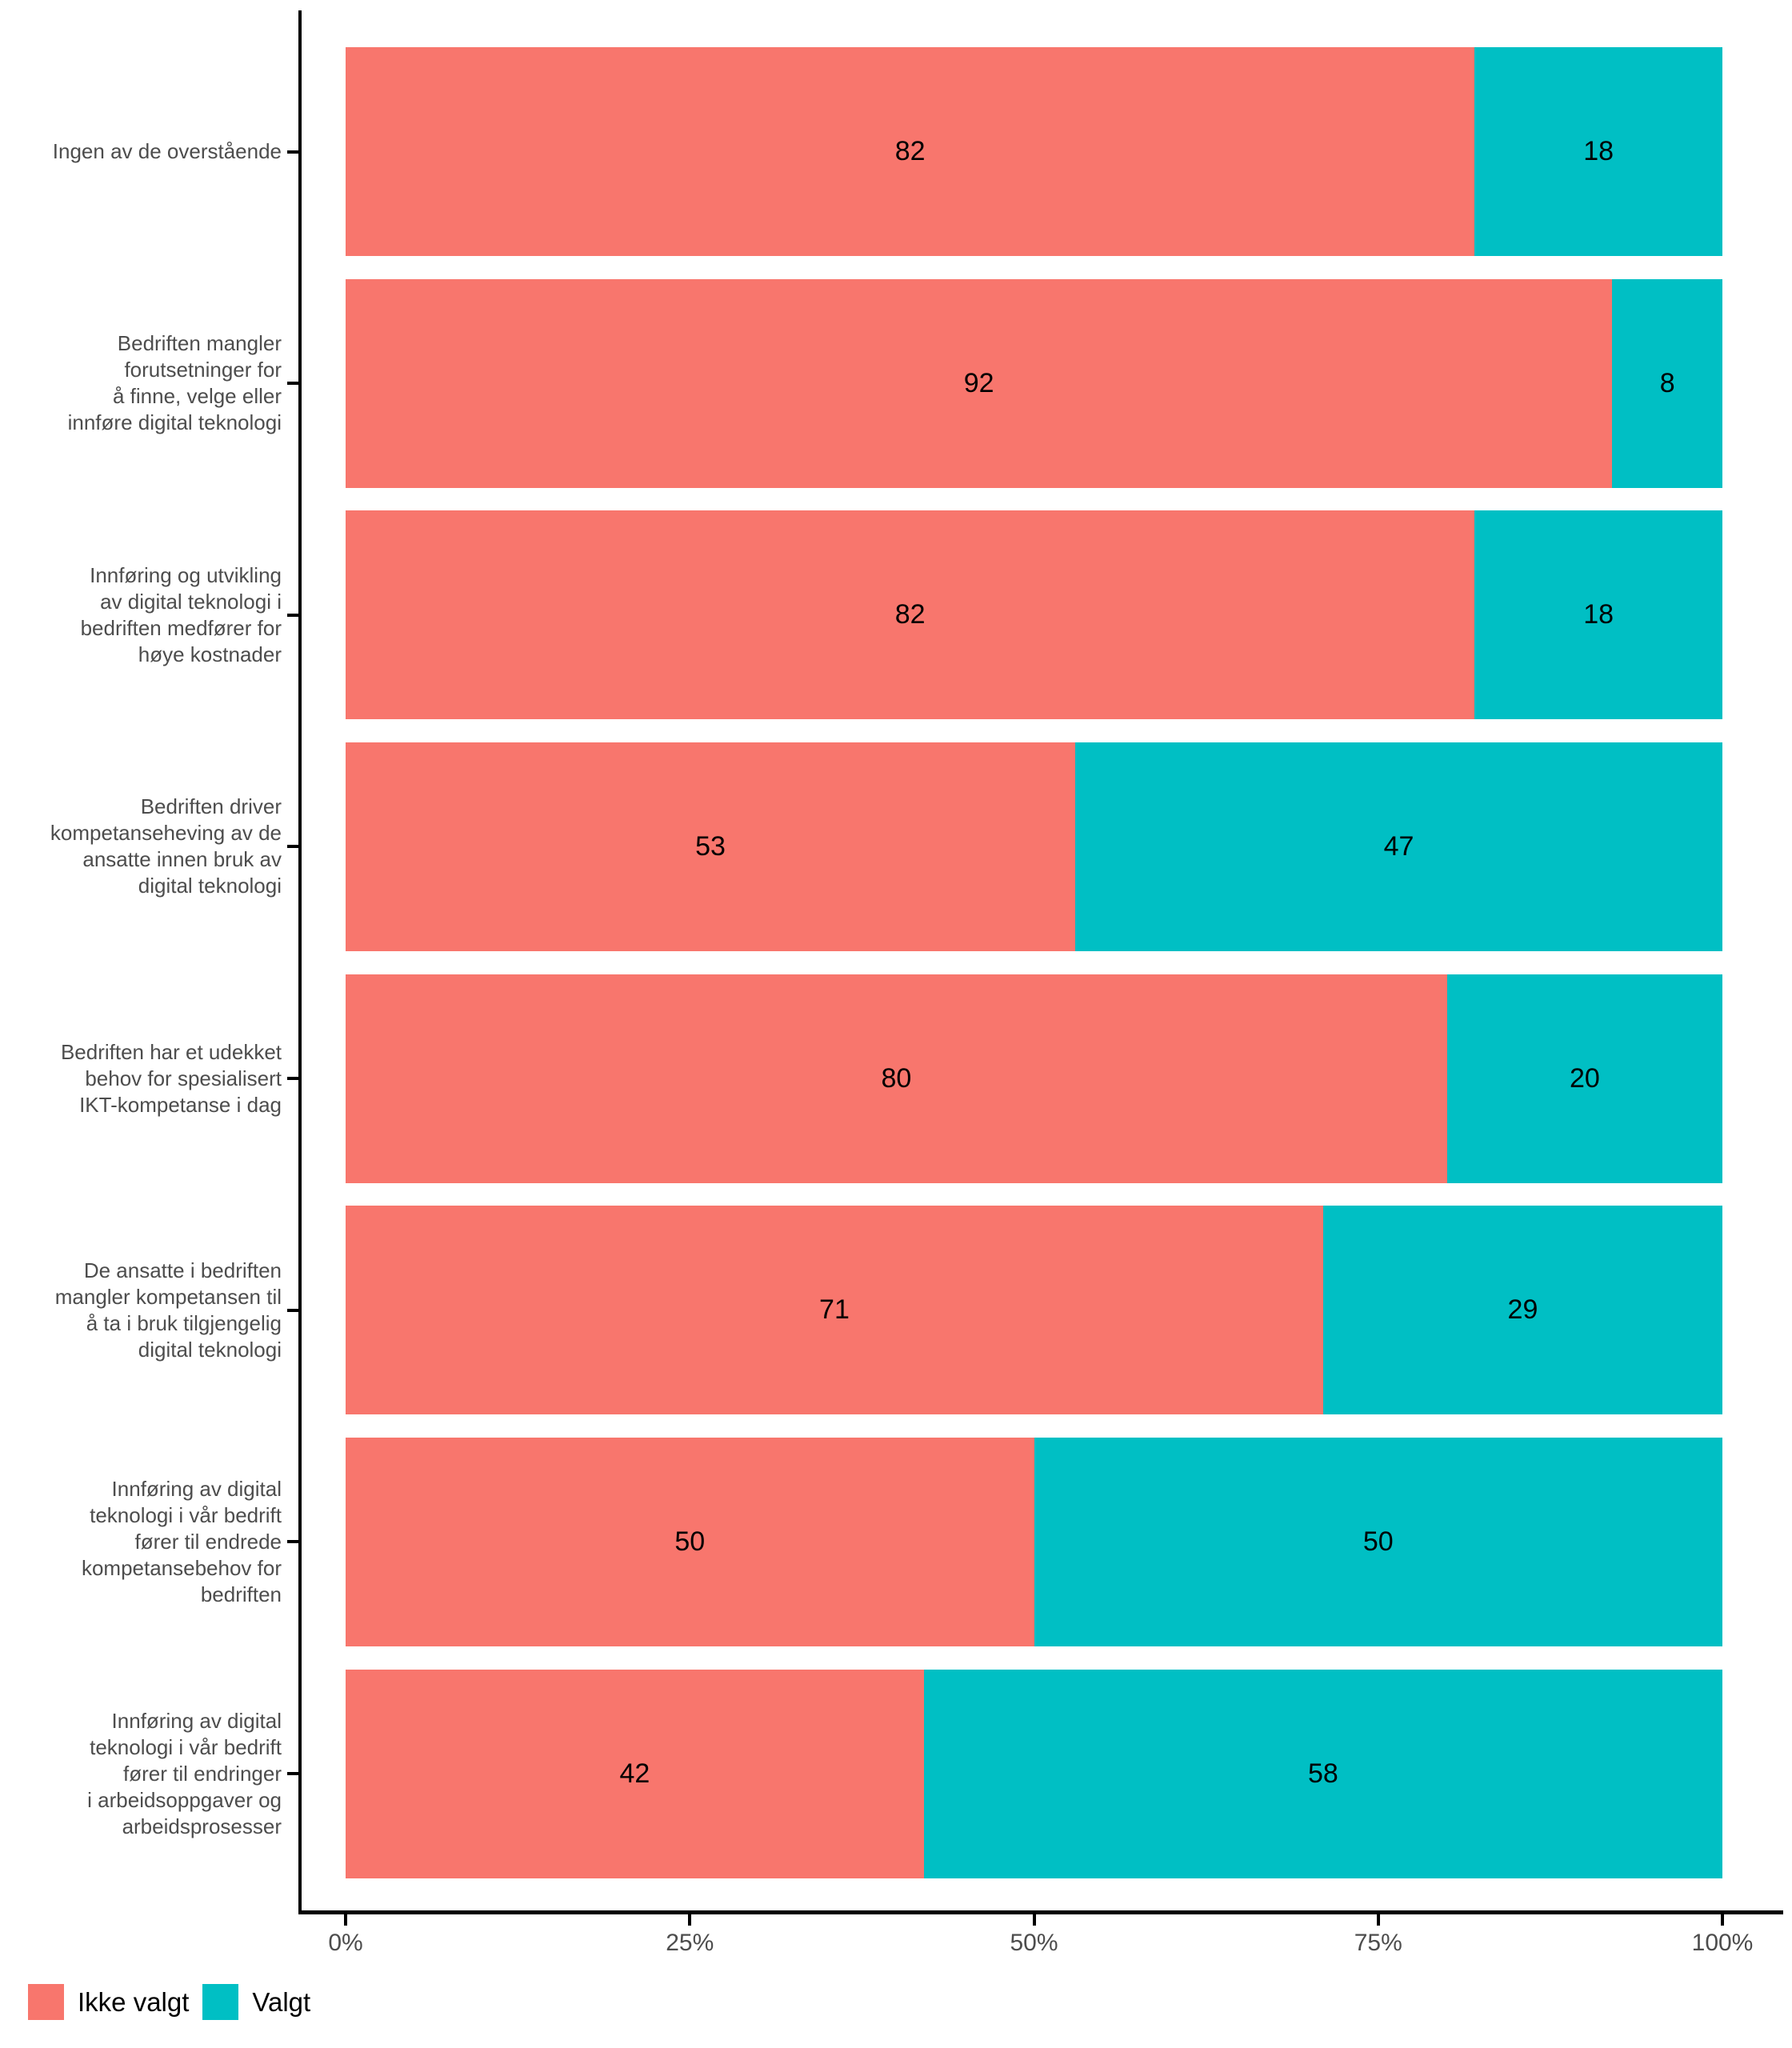 The width and height of the screenshot is (1792, 2048). What do you see at coordinates (1378, 1943) in the screenshot?
I see `x-axis-tick-label: 75%` at bounding box center [1378, 1943].